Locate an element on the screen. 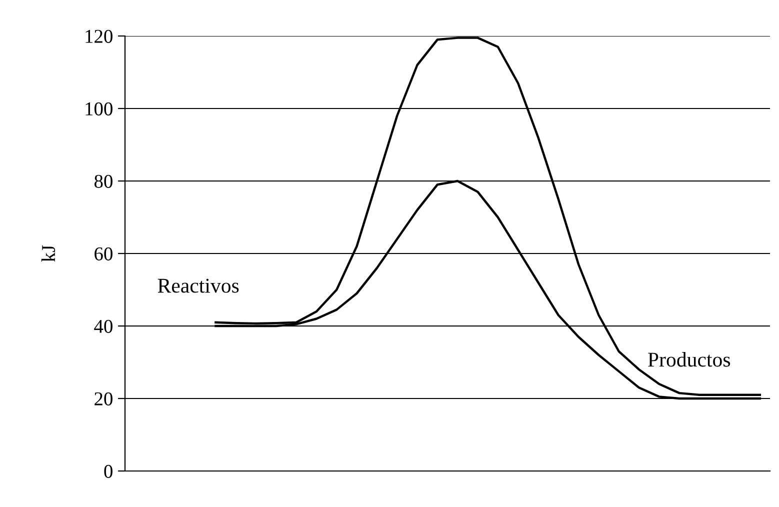  y-tick-label: 60 is located at coordinates (103, 253).